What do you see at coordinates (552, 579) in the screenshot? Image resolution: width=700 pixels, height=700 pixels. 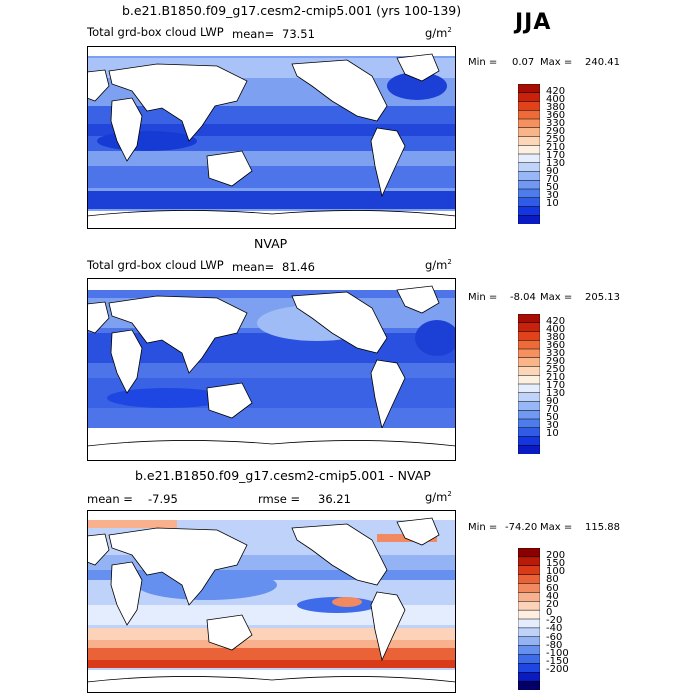 I see `cb3-label-3: 80` at bounding box center [552, 579].